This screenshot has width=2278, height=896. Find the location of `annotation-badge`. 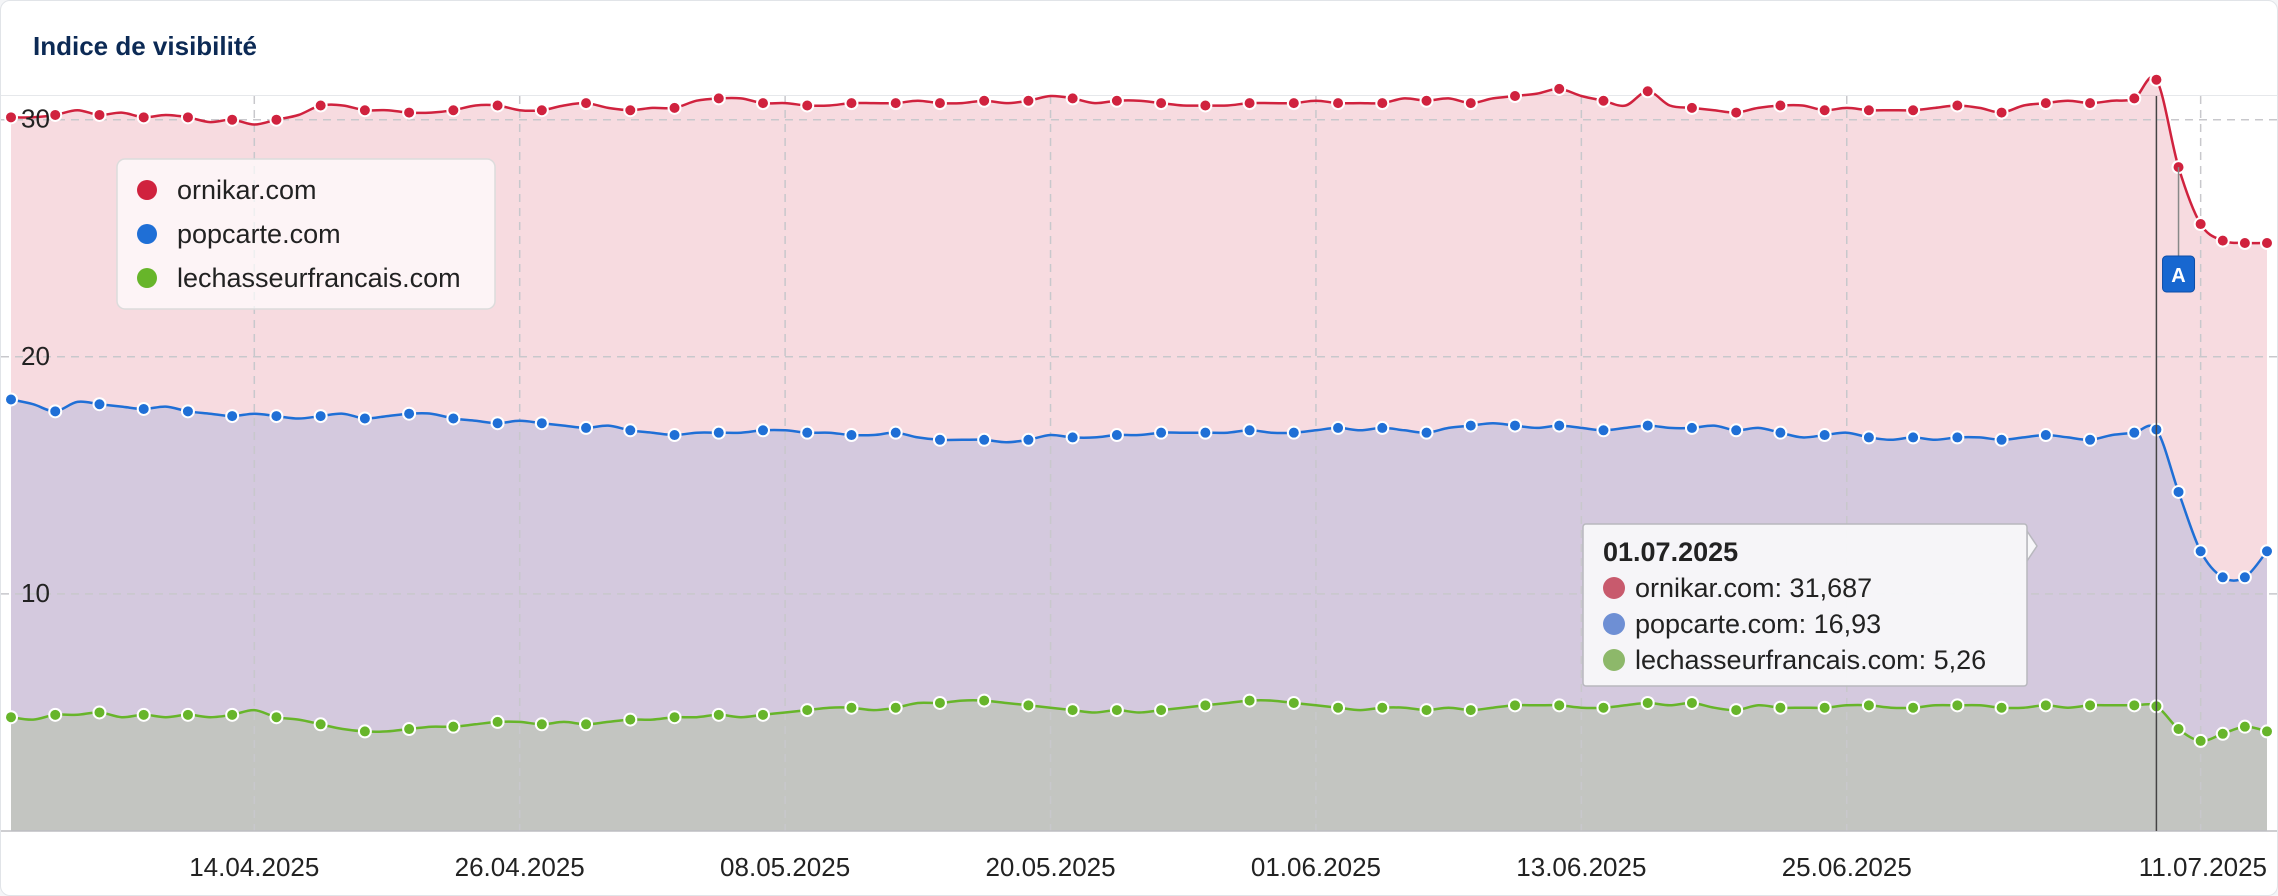

annotation-badge is located at coordinates (2179, 274).